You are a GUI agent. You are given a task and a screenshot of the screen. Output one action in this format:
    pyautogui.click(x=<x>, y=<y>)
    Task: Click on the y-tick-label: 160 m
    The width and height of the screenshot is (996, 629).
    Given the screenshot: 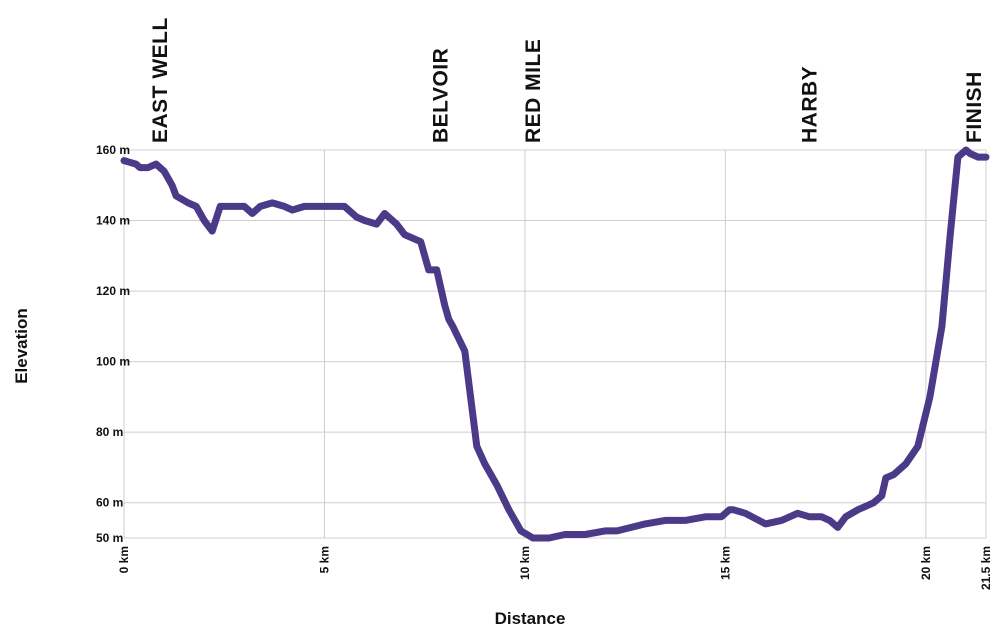 What is the action you would take?
    pyautogui.click(x=113, y=150)
    